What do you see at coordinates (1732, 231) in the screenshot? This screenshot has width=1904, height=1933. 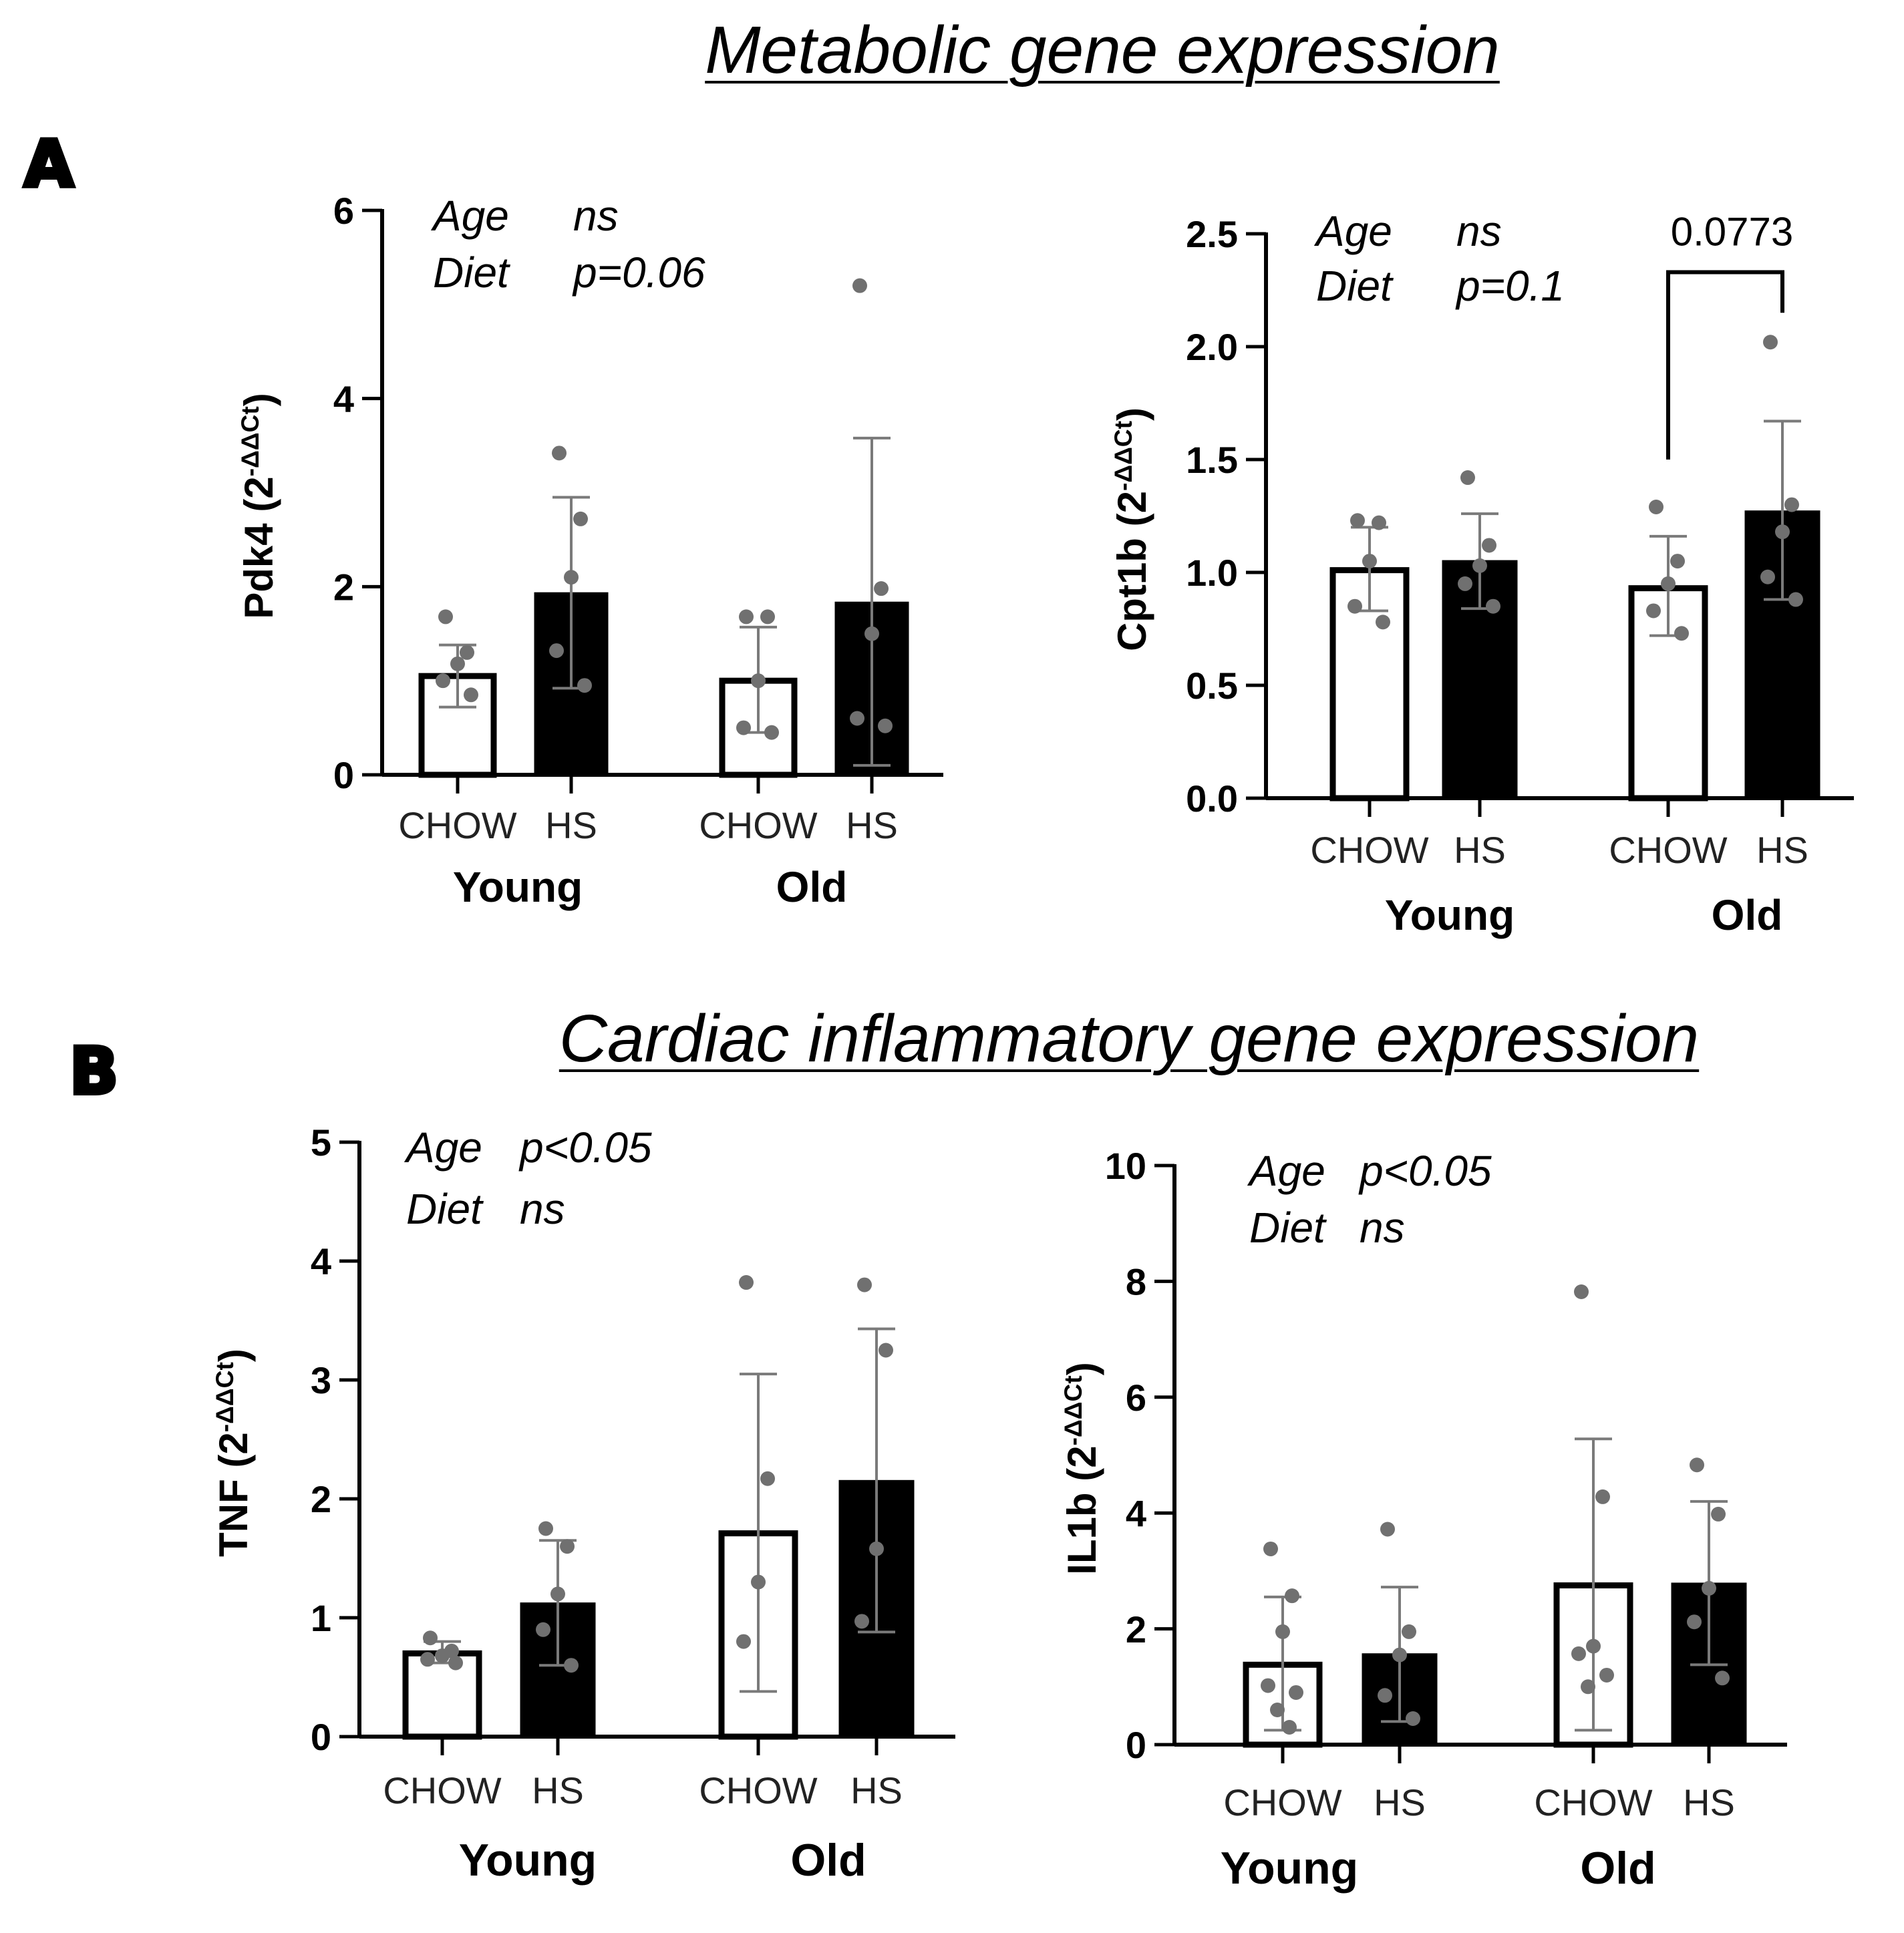 I see `comparison-p-value: 0.0773` at bounding box center [1732, 231].